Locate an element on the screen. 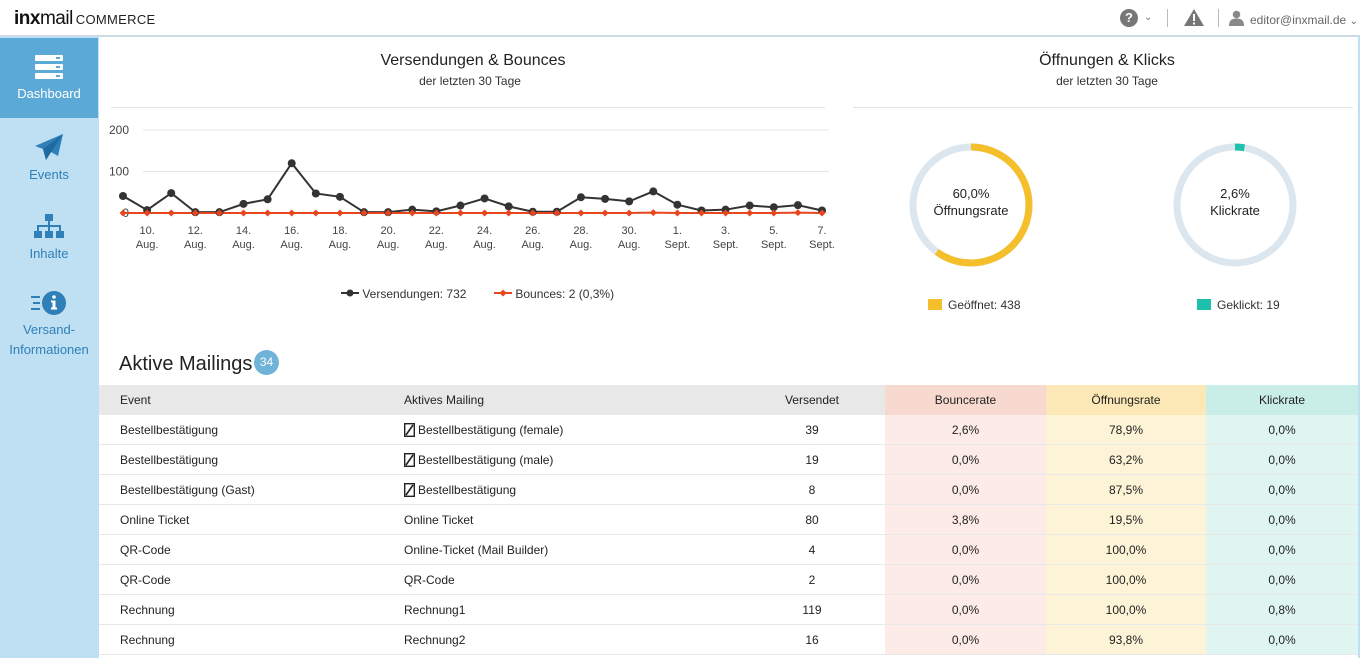 Image resolution: width=1360 pixels, height=658 pixels. column-header-sent: Versendet is located at coordinates (812, 400).